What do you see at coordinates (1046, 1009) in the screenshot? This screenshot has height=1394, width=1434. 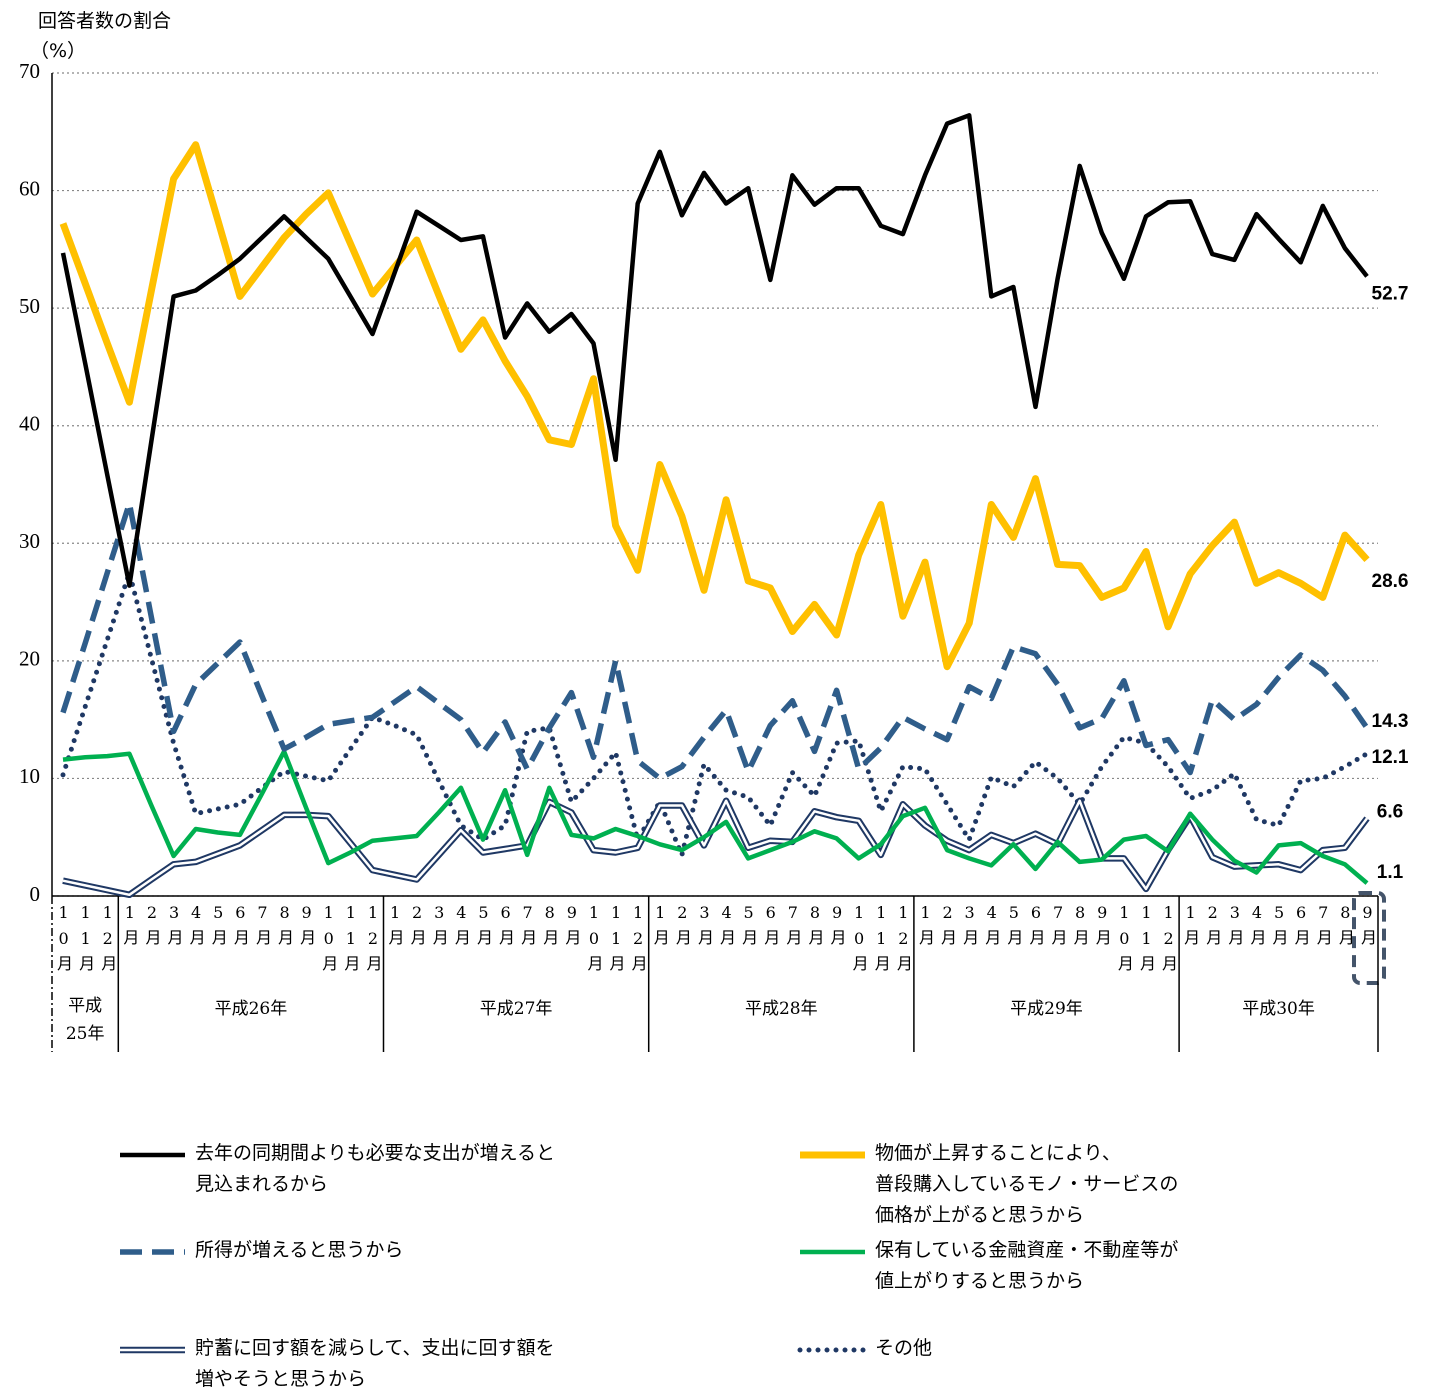 I see `year-label: 平成29年` at bounding box center [1046, 1009].